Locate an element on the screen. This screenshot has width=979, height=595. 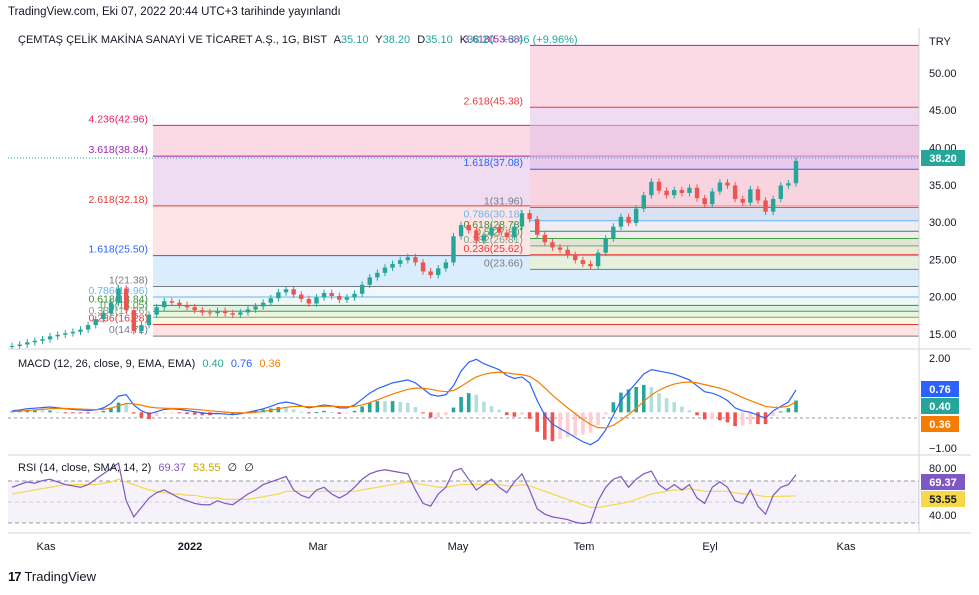
rsi-badge-rsi: 69.37 is located at coordinates (943, 483).